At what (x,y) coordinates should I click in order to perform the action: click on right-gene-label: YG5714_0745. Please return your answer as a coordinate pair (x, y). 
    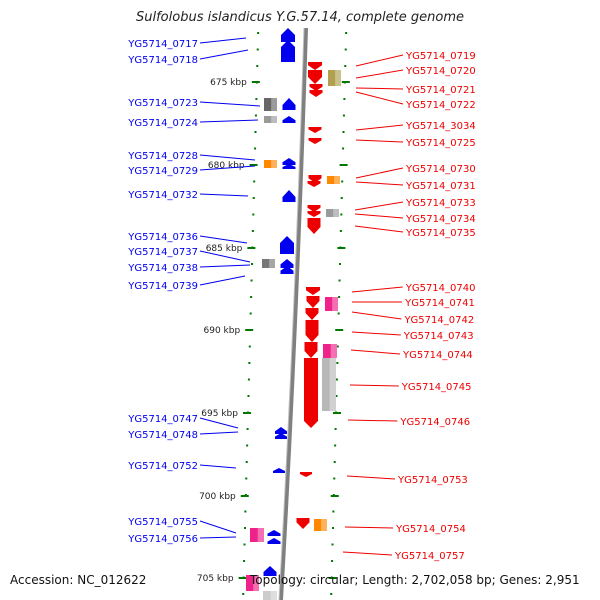
    Looking at the image, I should click on (436, 387).